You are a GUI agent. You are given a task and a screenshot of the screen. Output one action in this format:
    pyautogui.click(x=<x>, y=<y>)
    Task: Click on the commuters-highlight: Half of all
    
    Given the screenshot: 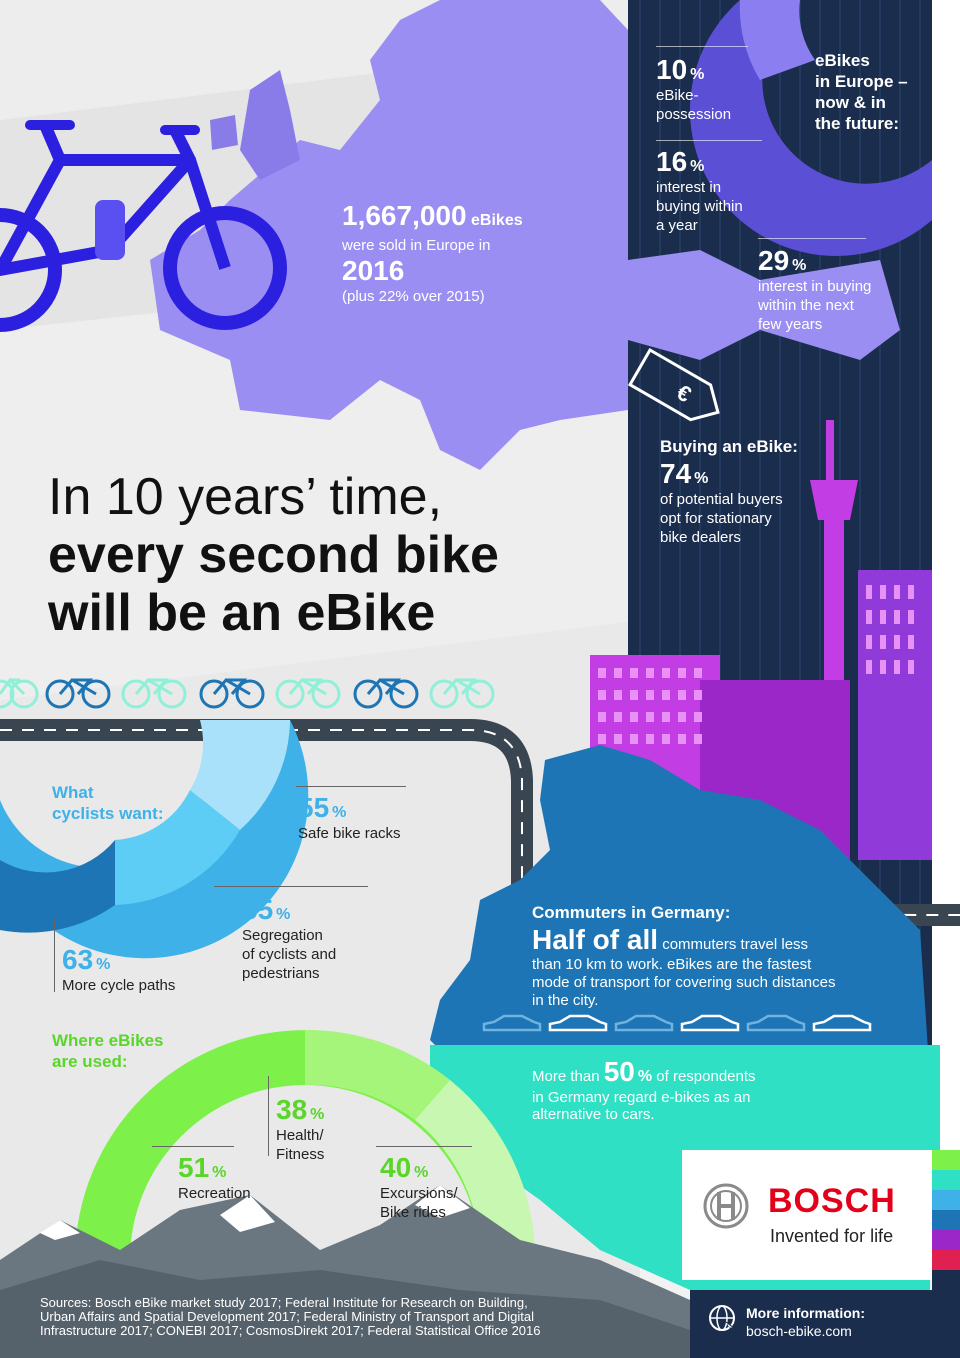 What is the action you would take?
    pyautogui.click(x=595, y=939)
    